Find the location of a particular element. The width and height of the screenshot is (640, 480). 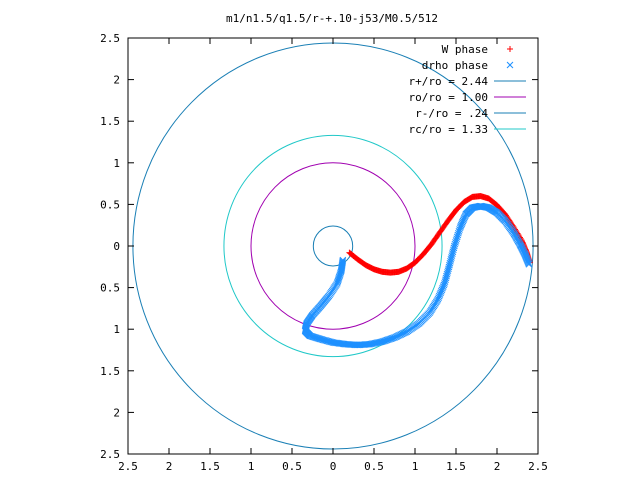

x-tick-label-3: 1 is located at coordinates (251, 466).